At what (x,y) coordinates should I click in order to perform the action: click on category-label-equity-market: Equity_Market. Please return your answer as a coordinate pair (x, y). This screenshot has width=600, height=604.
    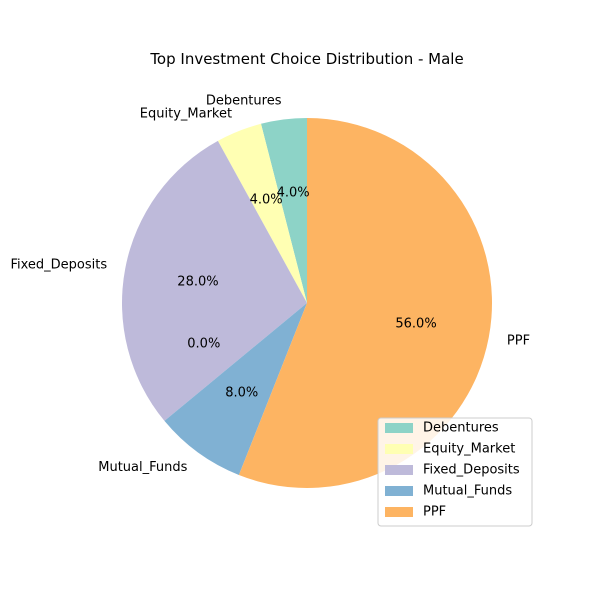
    Looking at the image, I should click on (186, 113).